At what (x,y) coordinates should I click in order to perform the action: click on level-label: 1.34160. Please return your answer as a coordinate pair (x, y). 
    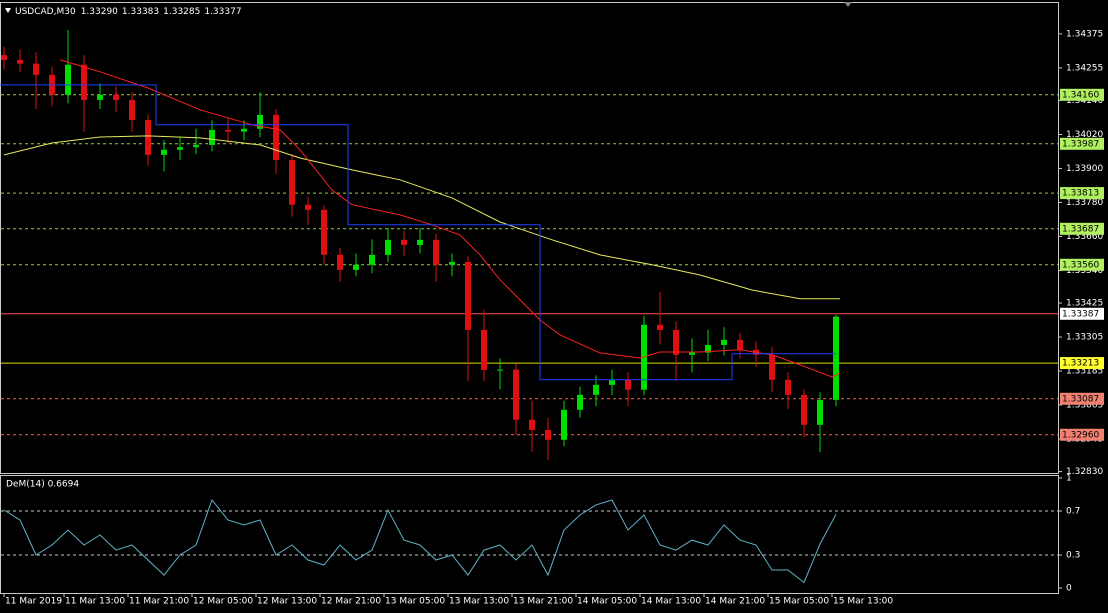
    Looking at the image, I should click on (1080, 95).